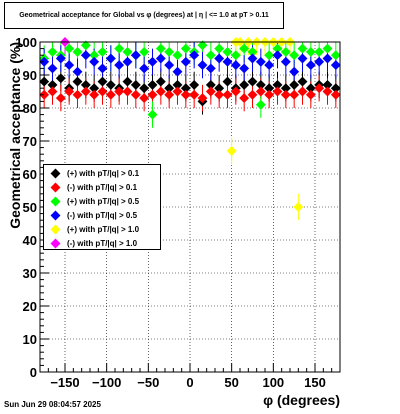 The height and width of the screenshot is (414, 400). I want to click on legend-entry: (-) with pT/|q| > 0.1, so click(92, 187).